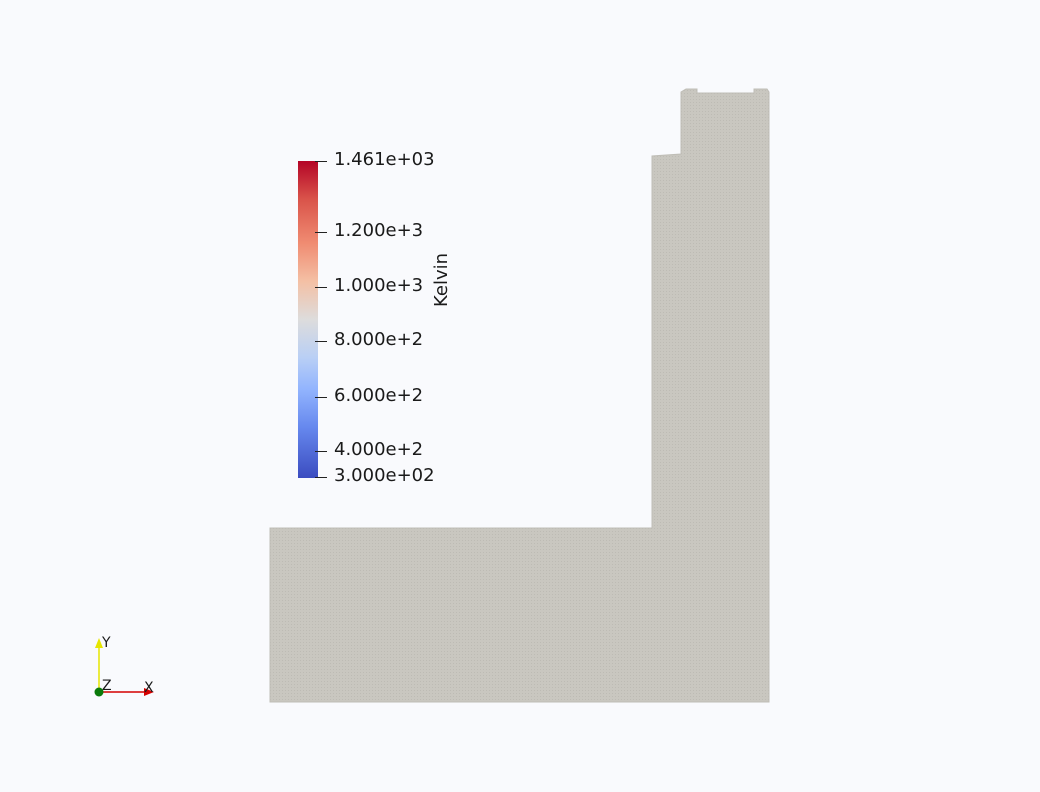 The image size is (1040, 792). What do you see at coordinates (99, 692) in the screenshot?
I see `z-axis-dot-icon` at bounding box center [99, 692].